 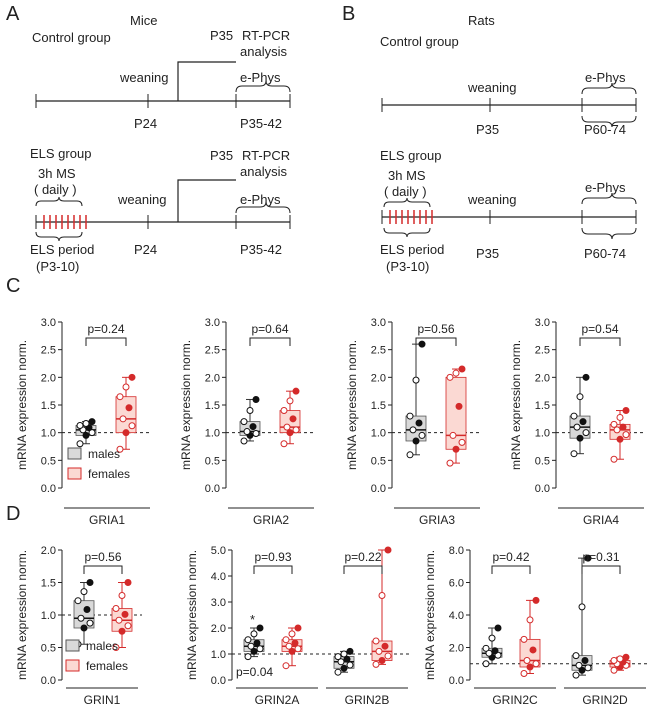 I want to click on a-control-rtpcr2: analysis, so click(x=263, y=51).